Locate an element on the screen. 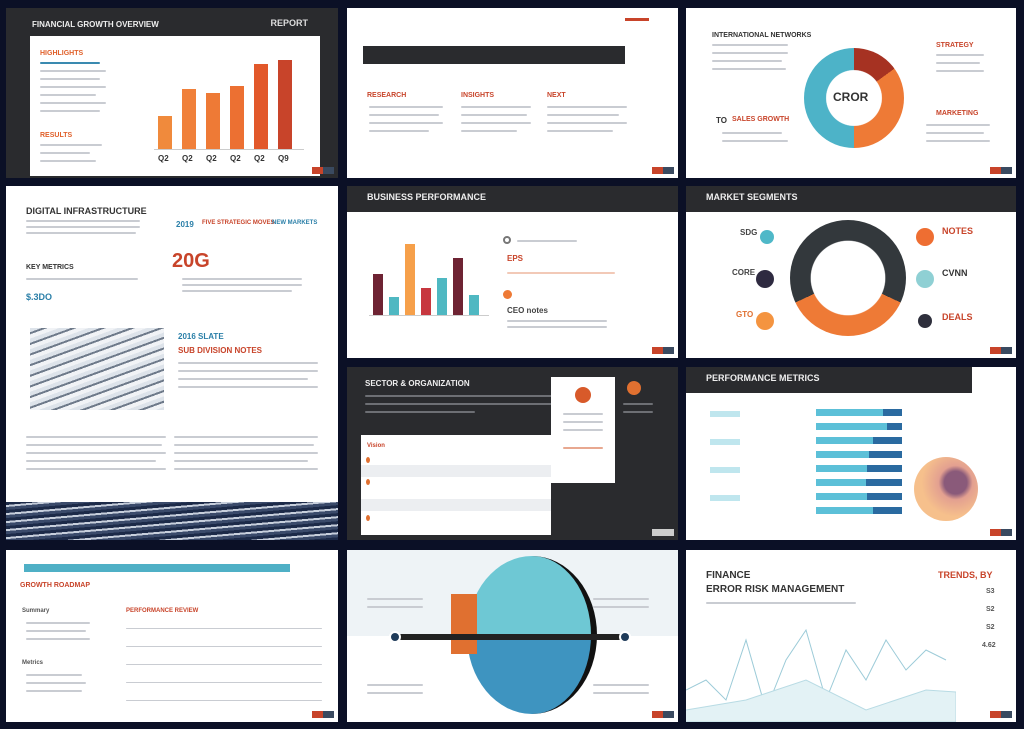 The image size is (1024, 729). slide-title: FINANCE is located at coordinates (728, 575).